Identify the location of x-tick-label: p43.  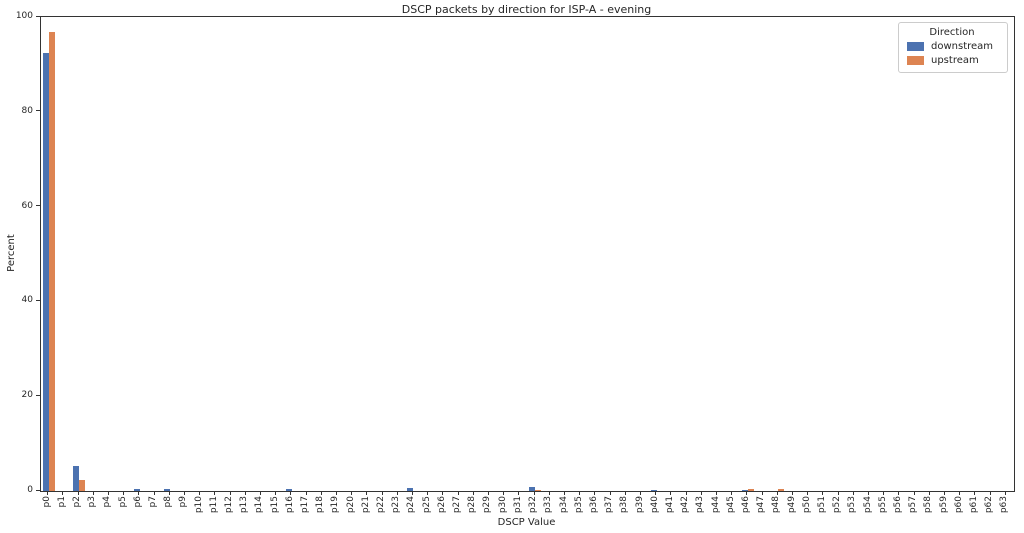
(700, 505).